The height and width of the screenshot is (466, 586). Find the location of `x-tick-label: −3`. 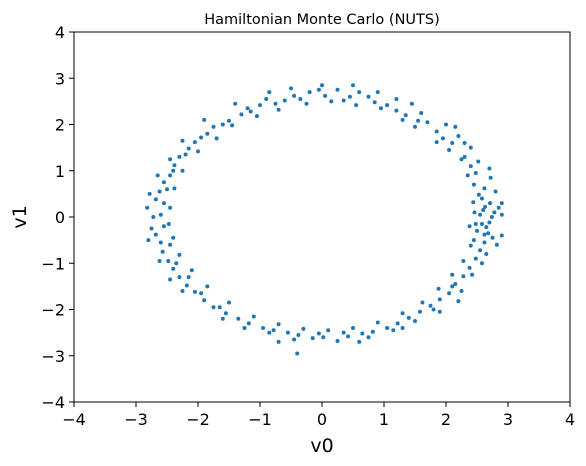

x-tick-label: −3 is located at coordinates (136, 419).